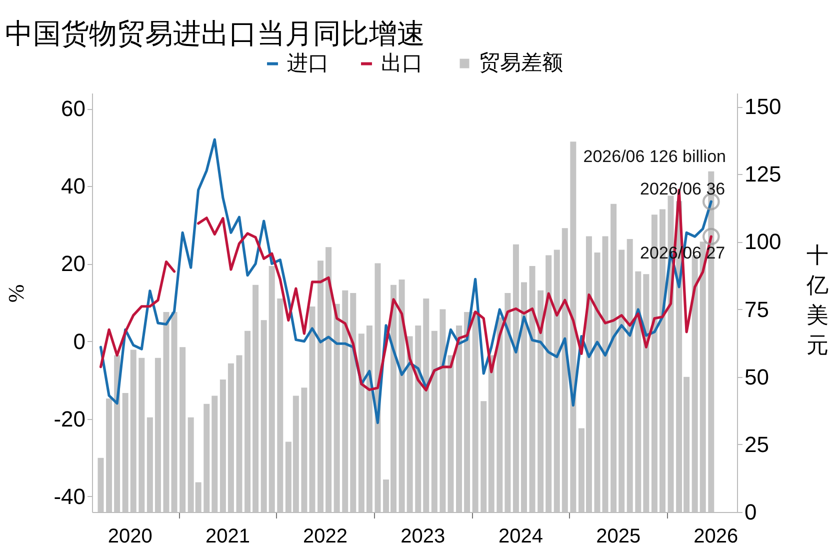 The image size is (833, 558). Describe the element at coordinates (70, 419) in the screenshot. I see `y-tick-label: -20` at that location.